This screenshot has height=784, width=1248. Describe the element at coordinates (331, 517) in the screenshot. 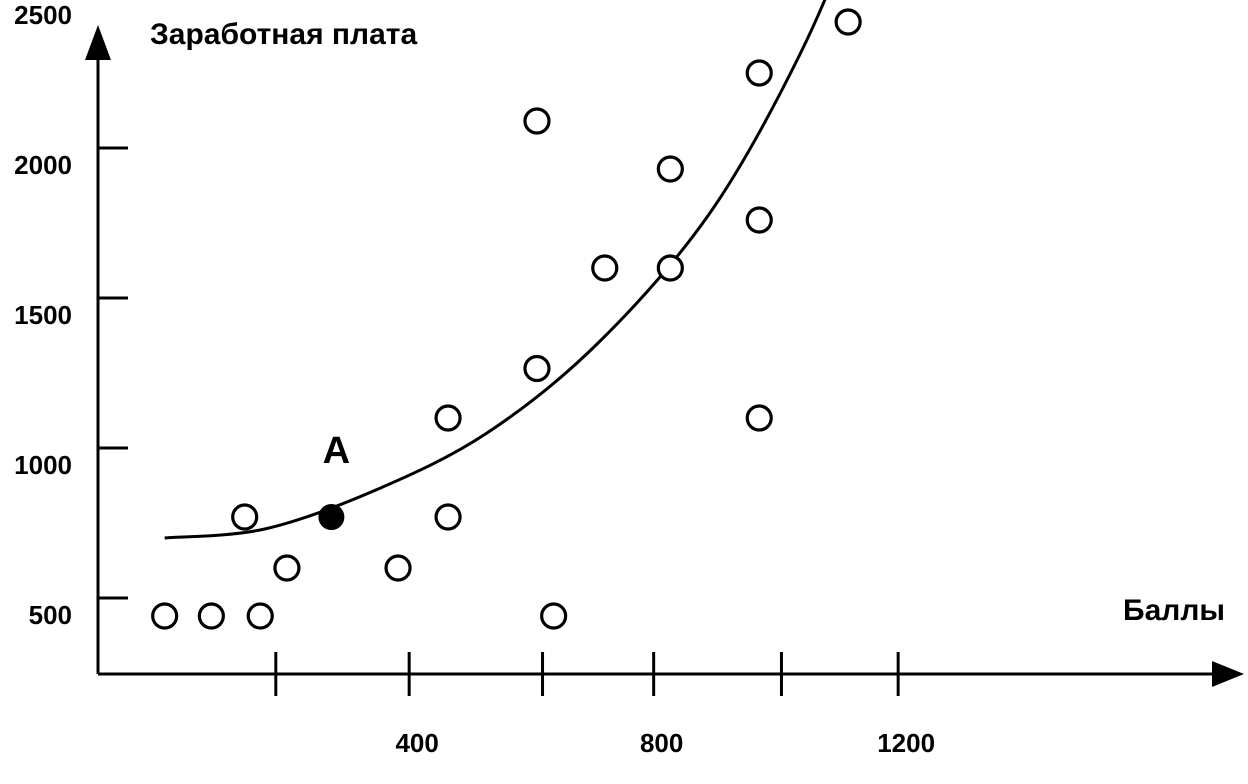

I see `highlighted-point-a` at that location.